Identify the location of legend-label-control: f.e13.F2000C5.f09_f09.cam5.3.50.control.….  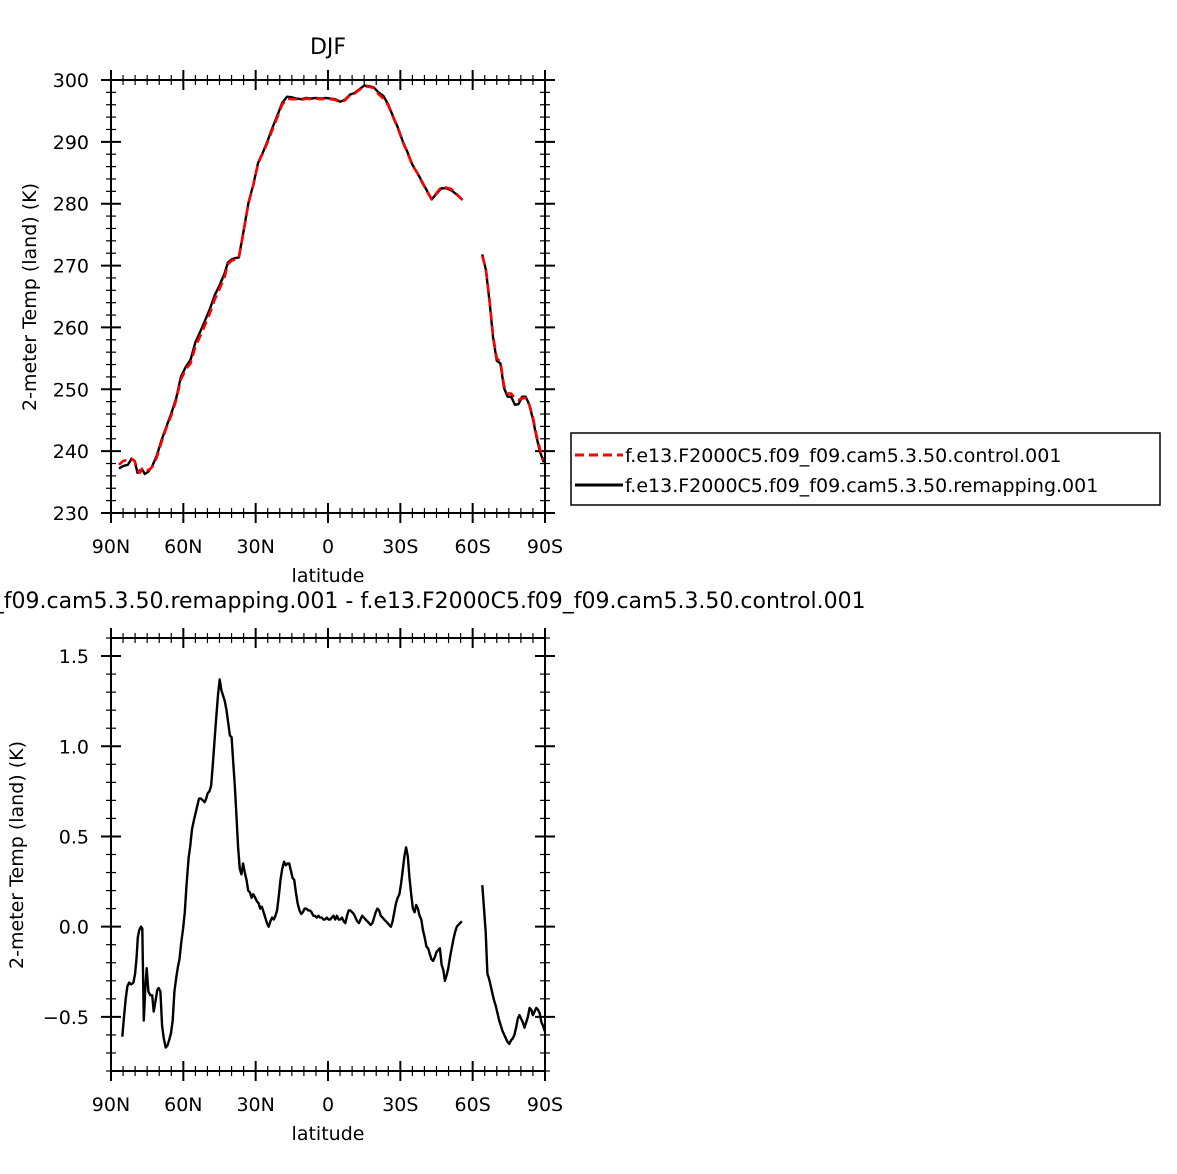
(843, 456).